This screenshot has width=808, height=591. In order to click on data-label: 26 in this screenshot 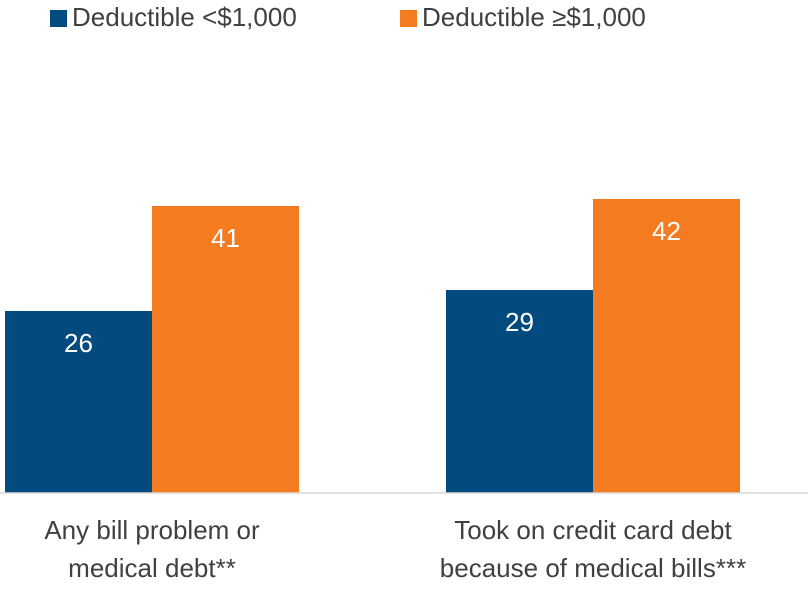, I will do `click(78, 343)`.